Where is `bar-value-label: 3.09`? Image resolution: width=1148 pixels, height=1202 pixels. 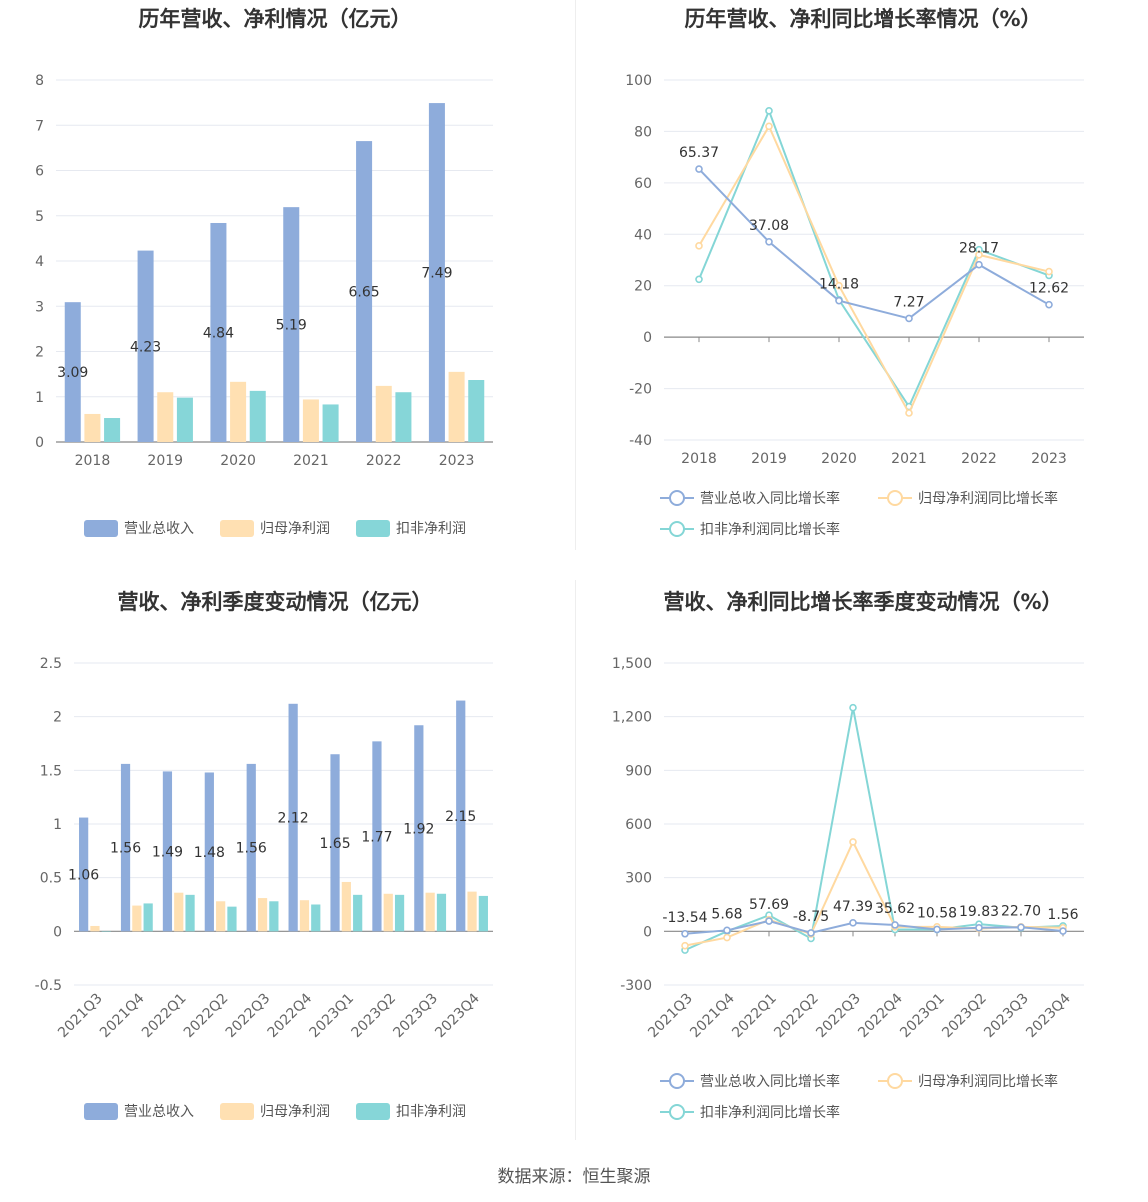
bar-value-label: 3.09 is located at coordinates (72, 373).